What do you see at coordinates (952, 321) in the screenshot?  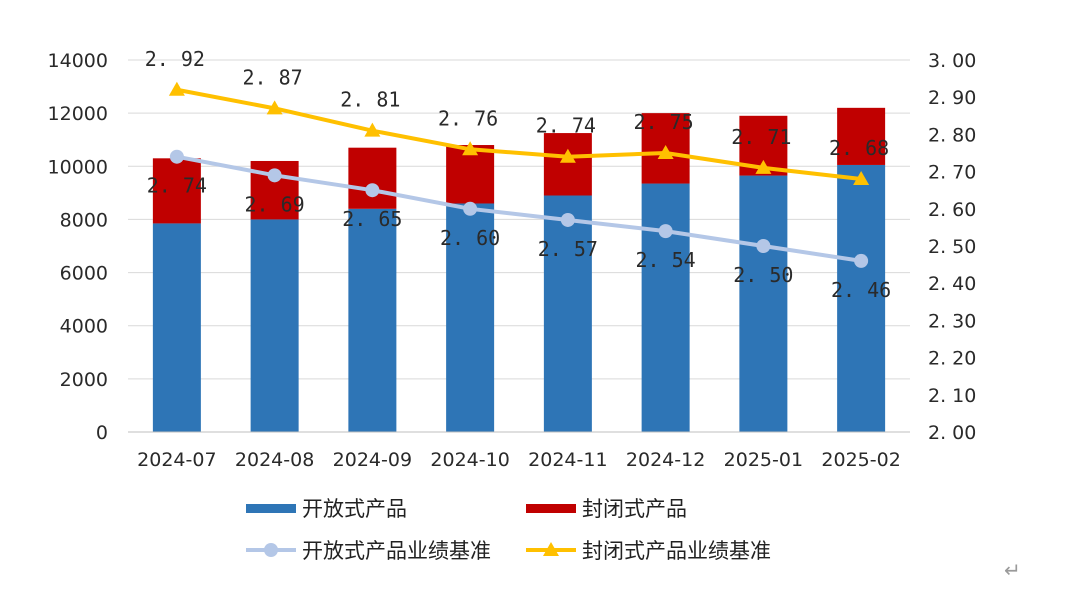 I see `y-right-tick-label: 2. 30` at bounding box center [952, 321].